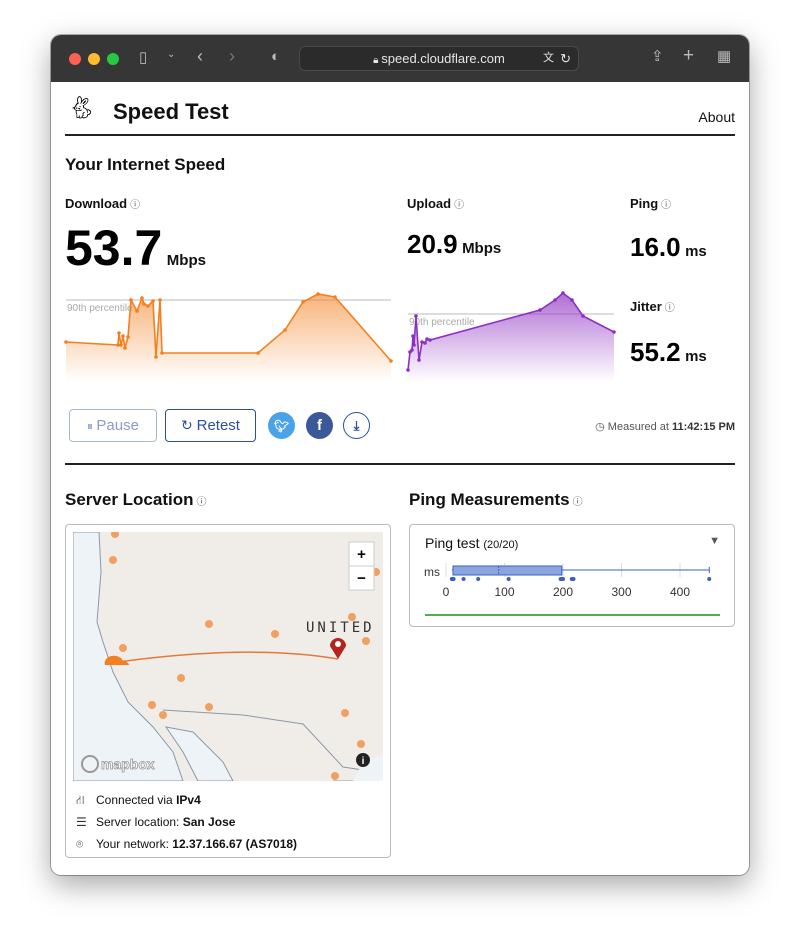 Image resolution: width=800 pixels, height=942 pixels. Describe the element at coordinates (82, 107) in the screenshot. I see `rabbit-logo-icon: 🐇︎` at that location.